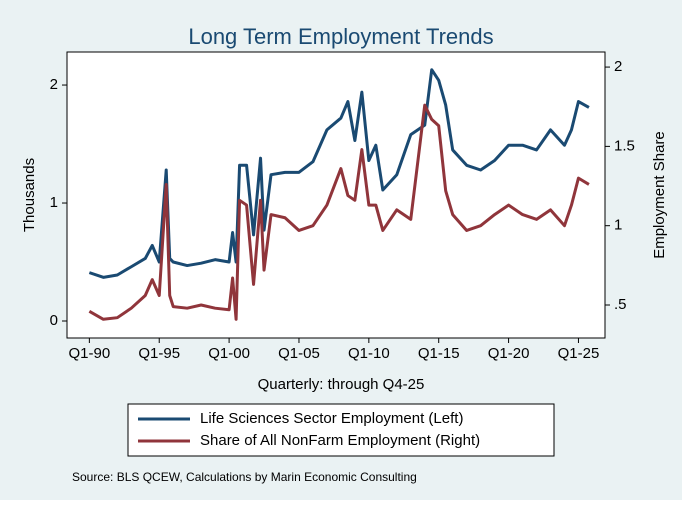 This screenshot has width=682, height=505. What do you see at coordinates (54, 320) in the screenshot?
I see `y-tick-label: 0` at bounding box center [54, 320].